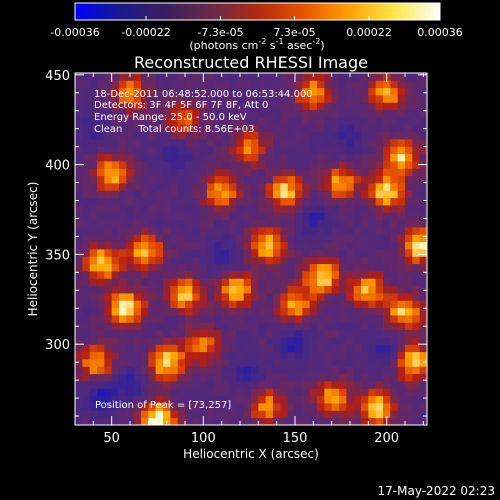  I want to click on annotation-clean-counts: Clean Total counts: 8.56E+03, so click(174, 129).